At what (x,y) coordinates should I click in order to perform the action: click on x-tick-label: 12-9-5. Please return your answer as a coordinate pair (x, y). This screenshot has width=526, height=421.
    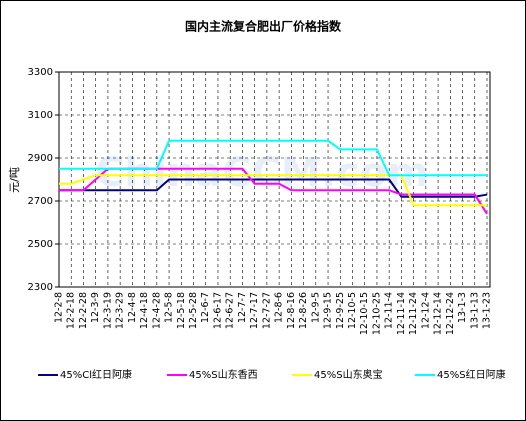
    Looking at the image, I should click on (315, 307).